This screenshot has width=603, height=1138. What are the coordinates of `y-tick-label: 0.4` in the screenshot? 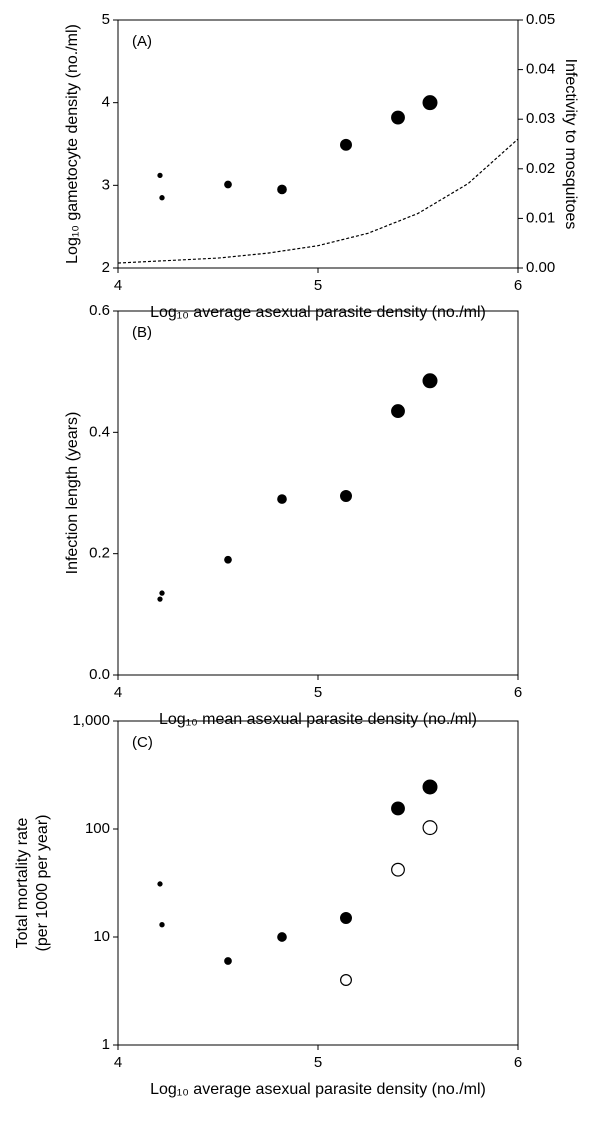 It's located at (99, 431).